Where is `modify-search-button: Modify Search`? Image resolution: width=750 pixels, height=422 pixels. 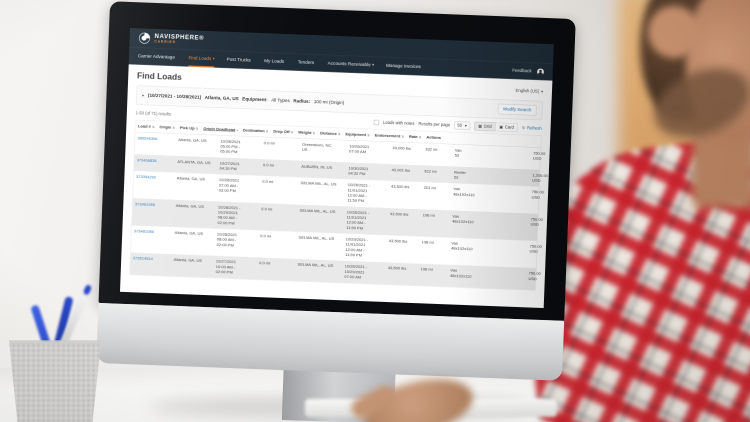 modify-search-button: Modify Search is located at coordinates (517, 109).